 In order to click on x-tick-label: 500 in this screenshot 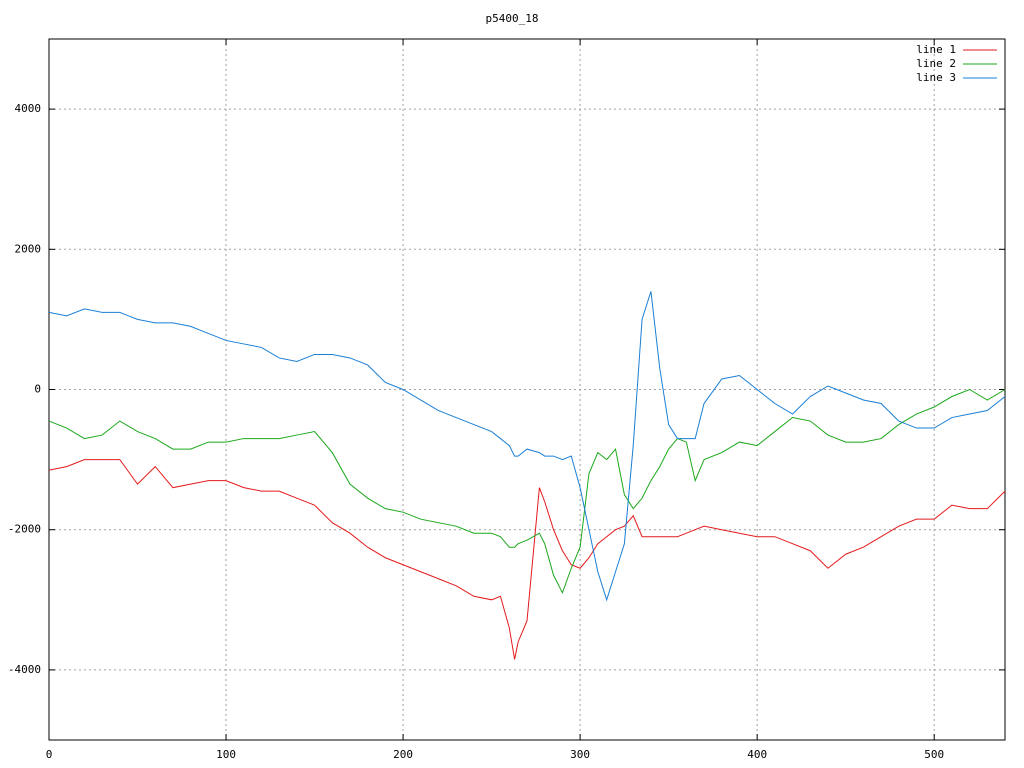, I will do `click(934, 754)`.